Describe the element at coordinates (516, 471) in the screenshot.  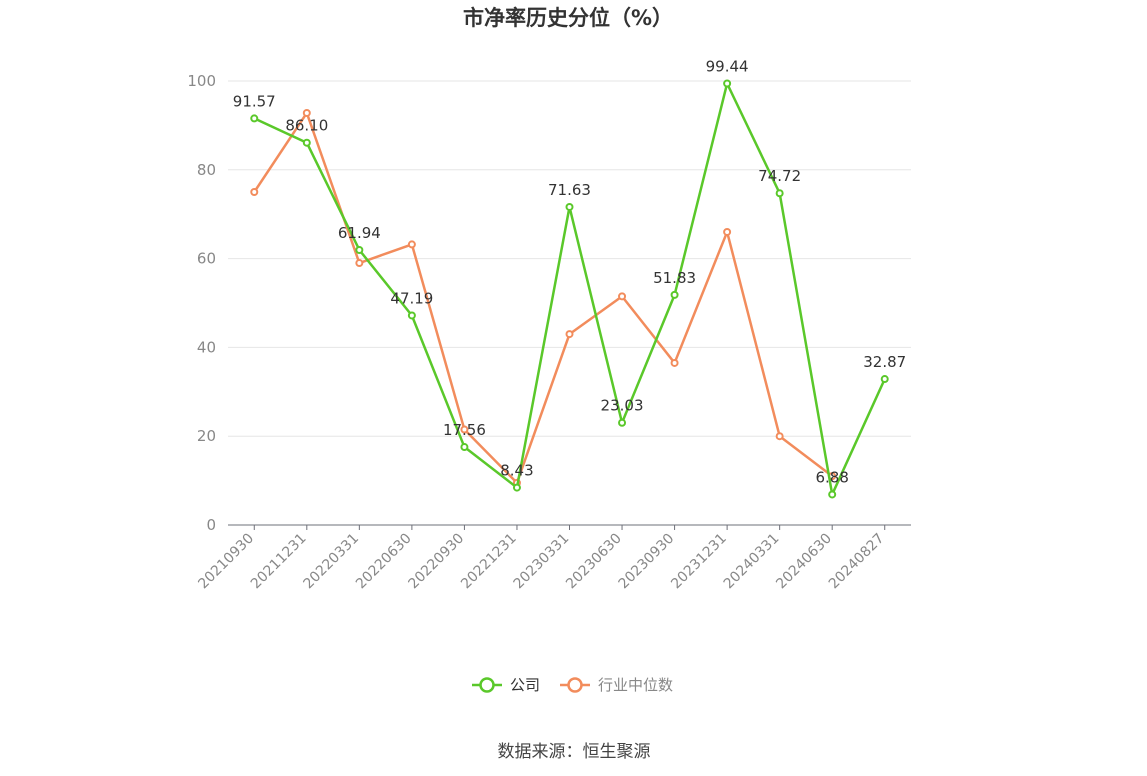
I see `data-label: 8.43` at that location.